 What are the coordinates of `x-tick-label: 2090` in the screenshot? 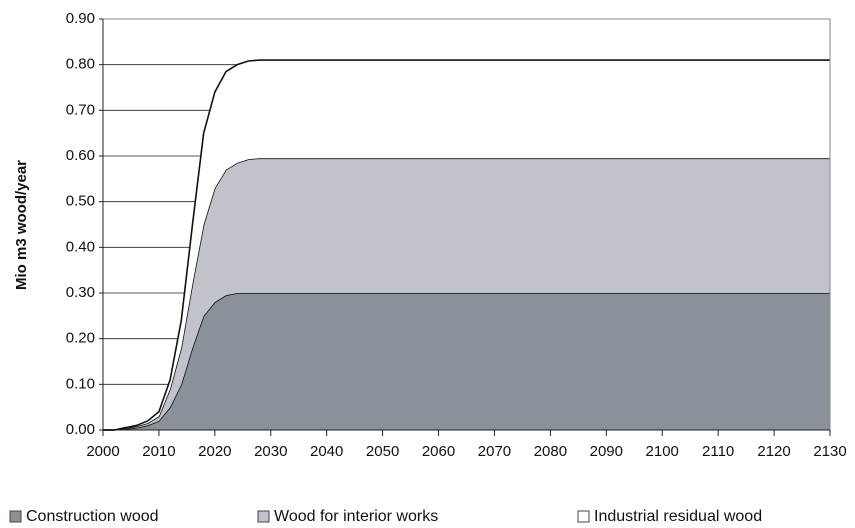 It's located at (606, 451).